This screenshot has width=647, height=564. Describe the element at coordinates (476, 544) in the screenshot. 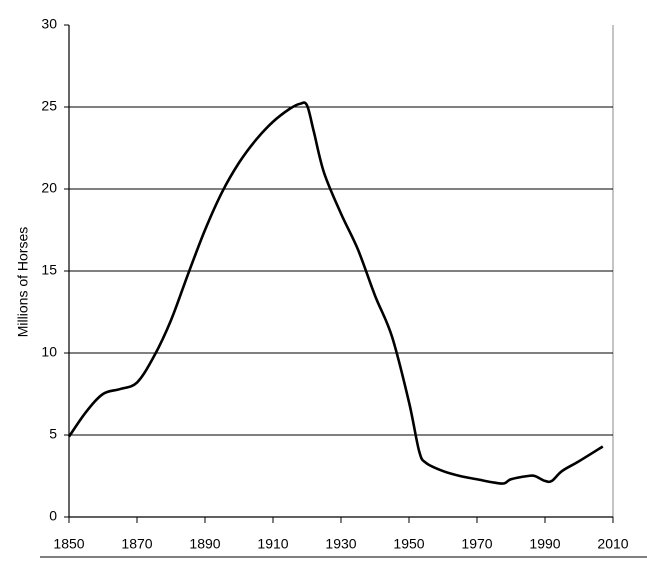

I see `x-tick-label: 1970` at that location.